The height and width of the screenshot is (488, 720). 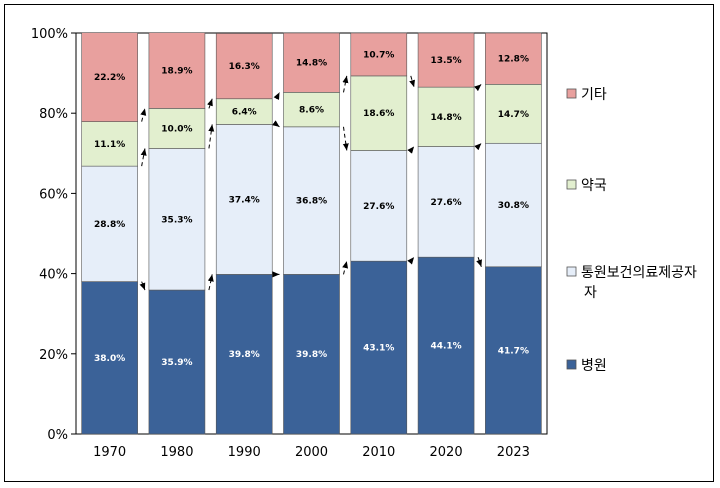 I want to click on x-tick-label: 1990, so click(x=244, y=452).